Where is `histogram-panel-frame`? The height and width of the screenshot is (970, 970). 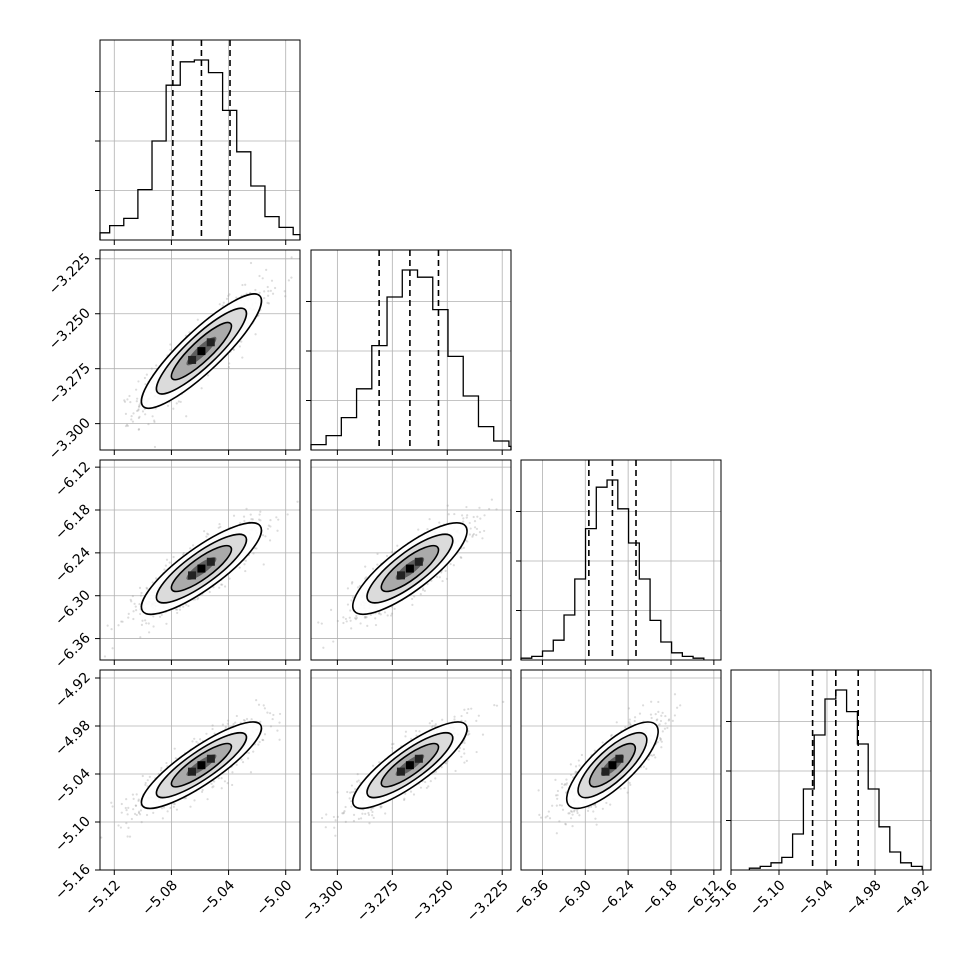
histogram-panel-frame is located at coordinates (831, 770).